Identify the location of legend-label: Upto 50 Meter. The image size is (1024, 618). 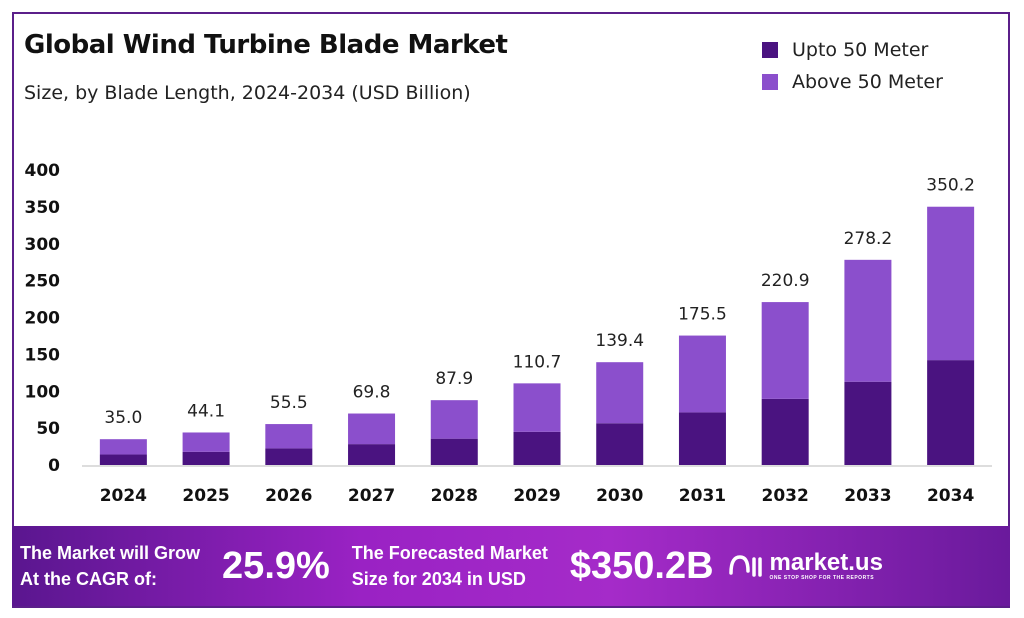
(860, 50).